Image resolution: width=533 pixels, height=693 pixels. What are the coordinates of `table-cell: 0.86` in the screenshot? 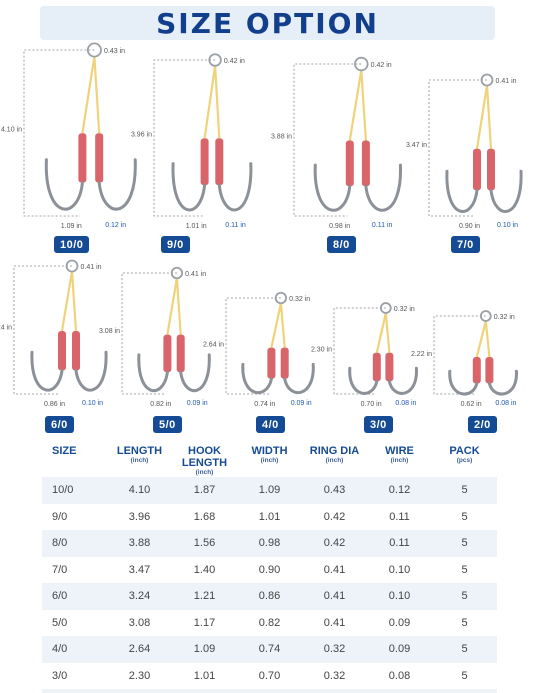 It's located at (269, 596).